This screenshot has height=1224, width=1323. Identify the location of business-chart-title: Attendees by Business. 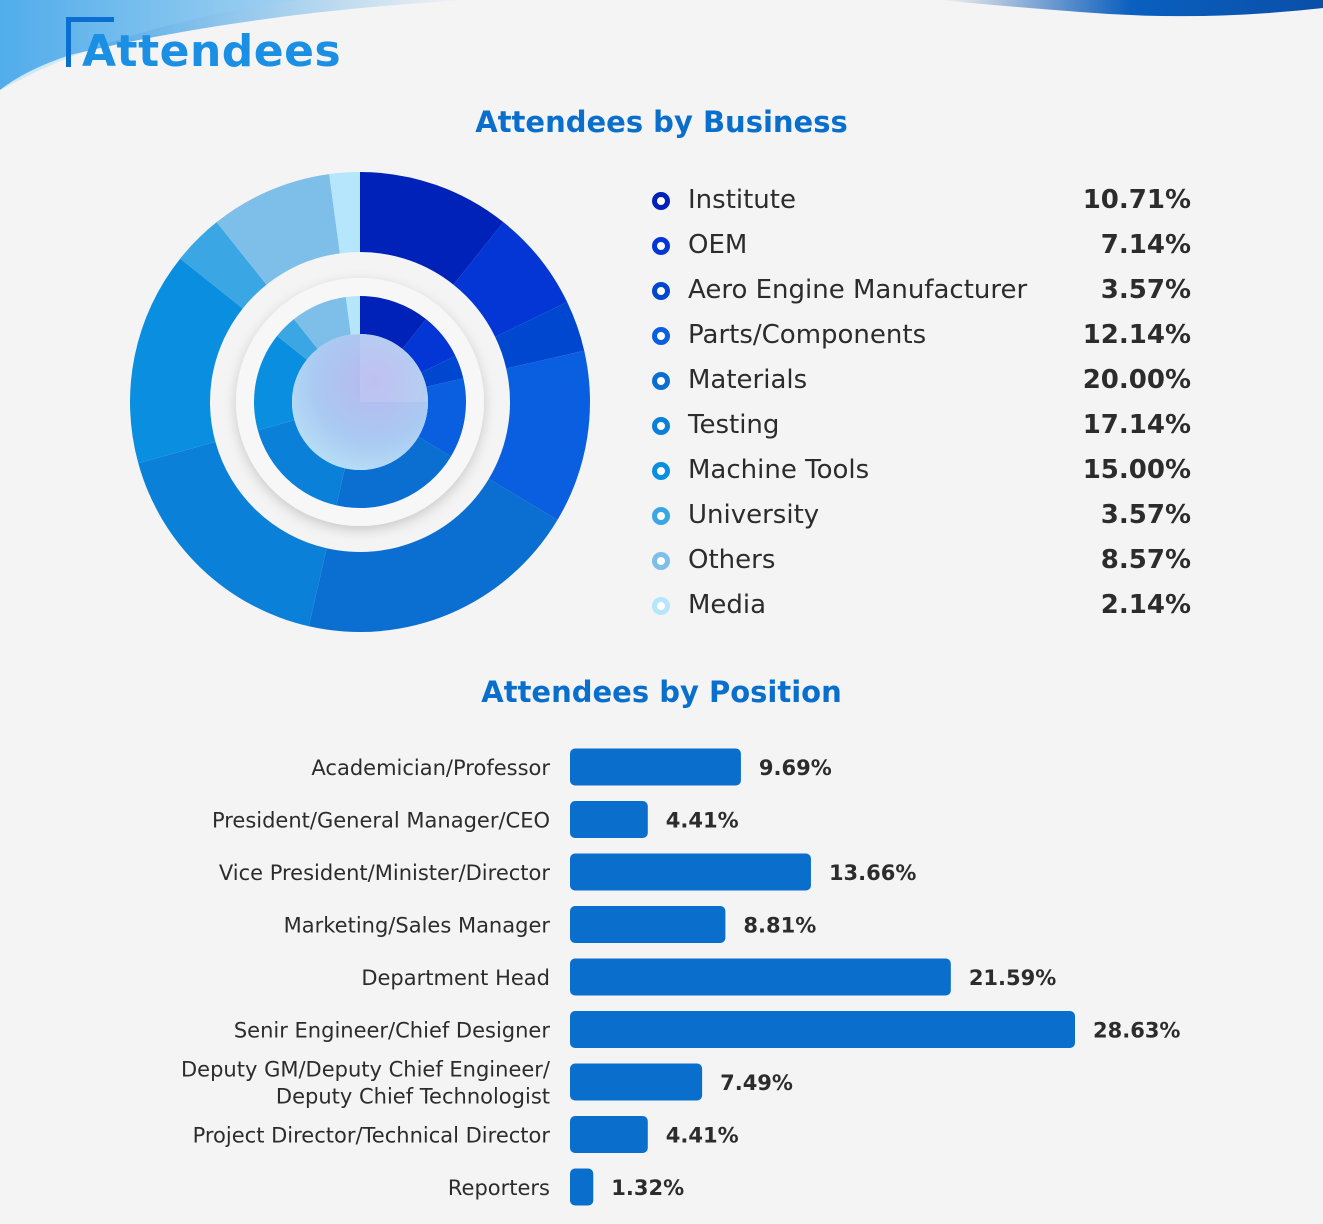
(661, 122).